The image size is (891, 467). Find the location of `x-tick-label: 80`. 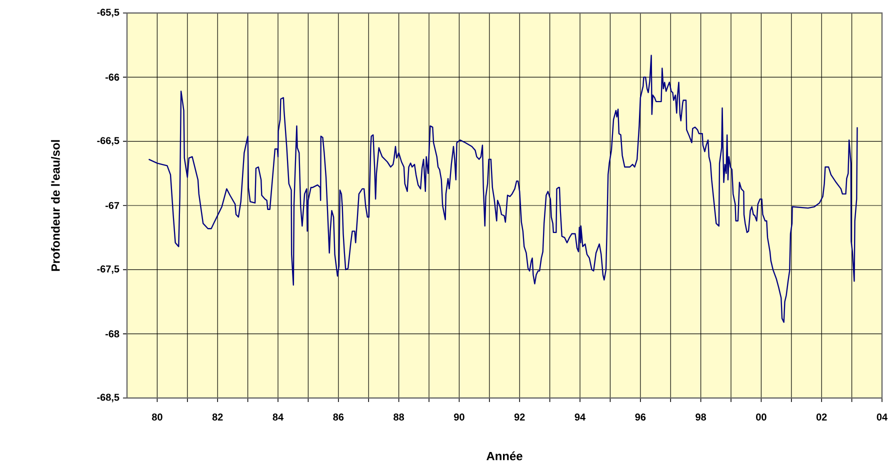

x-tick-label: 80 is located at coordinates (157, 417).